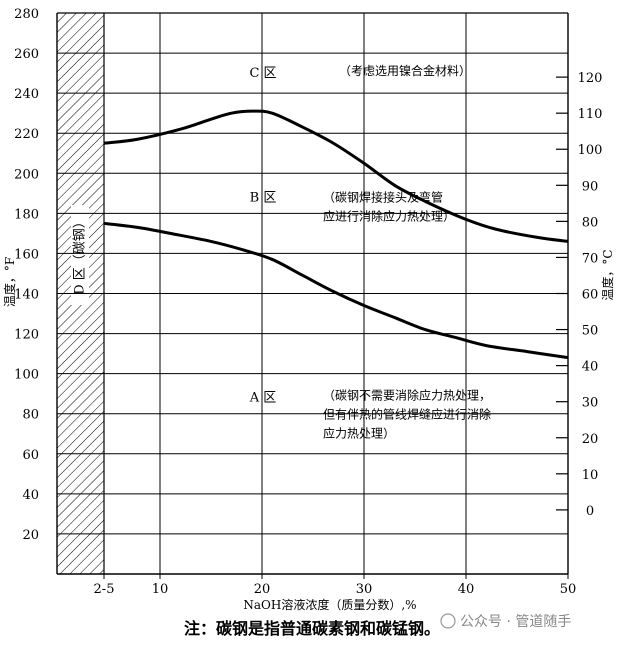 Image resolution: width=624 pixels, height=647 pixels. What do you see at coordinates (568, 589) in the screenshot?
I see `x-tick-label: 50` at bounding box center [568, 589].